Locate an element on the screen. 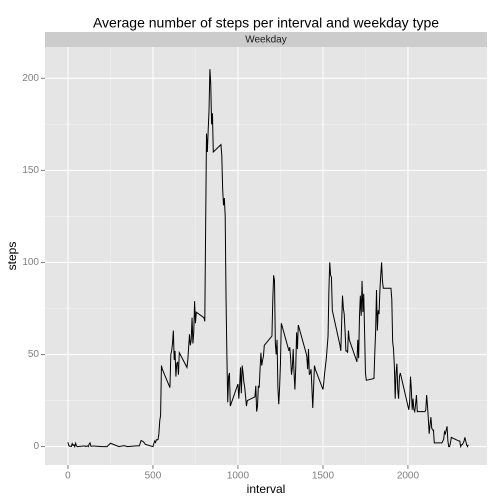 The height and width of the screenshot is (504, 504). y-axis-label: steps is located at coordinates (12, 256).